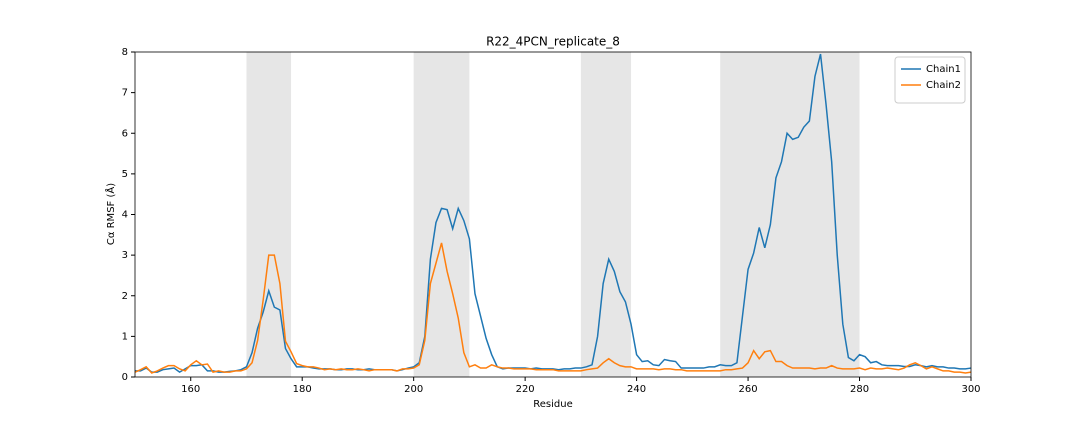 This screenshot has height=436, width=1080. I want to click on x-tick-label: 300, so click(970, 389).